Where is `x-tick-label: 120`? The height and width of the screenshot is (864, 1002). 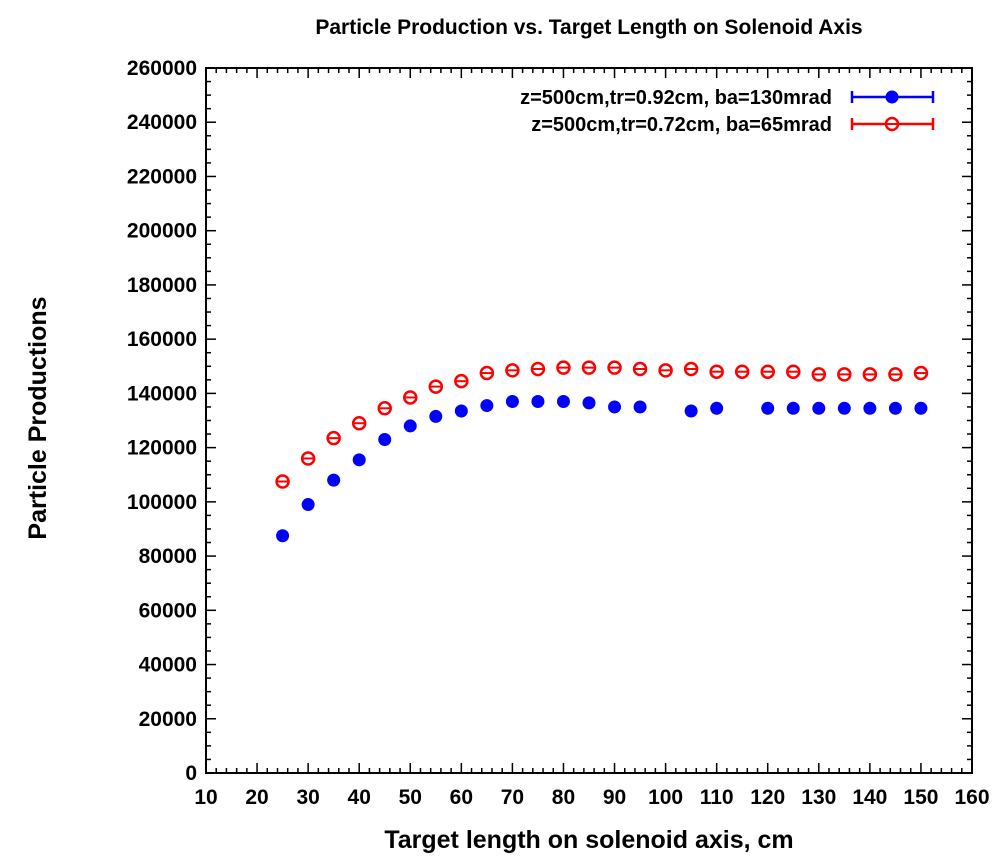 x-tick-label: 120 is located at coordinates (767, 797).